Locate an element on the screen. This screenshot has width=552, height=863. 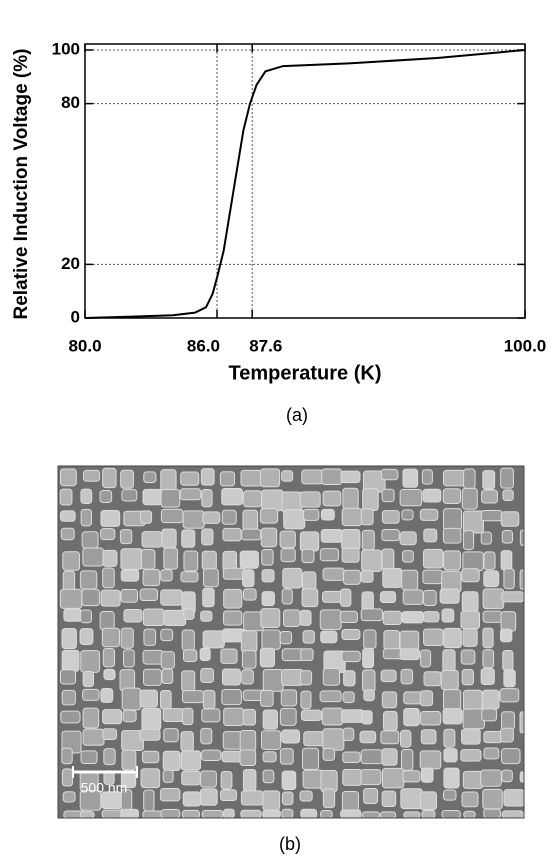
y-tick-label: 100 is located at coordinates (66, 48).